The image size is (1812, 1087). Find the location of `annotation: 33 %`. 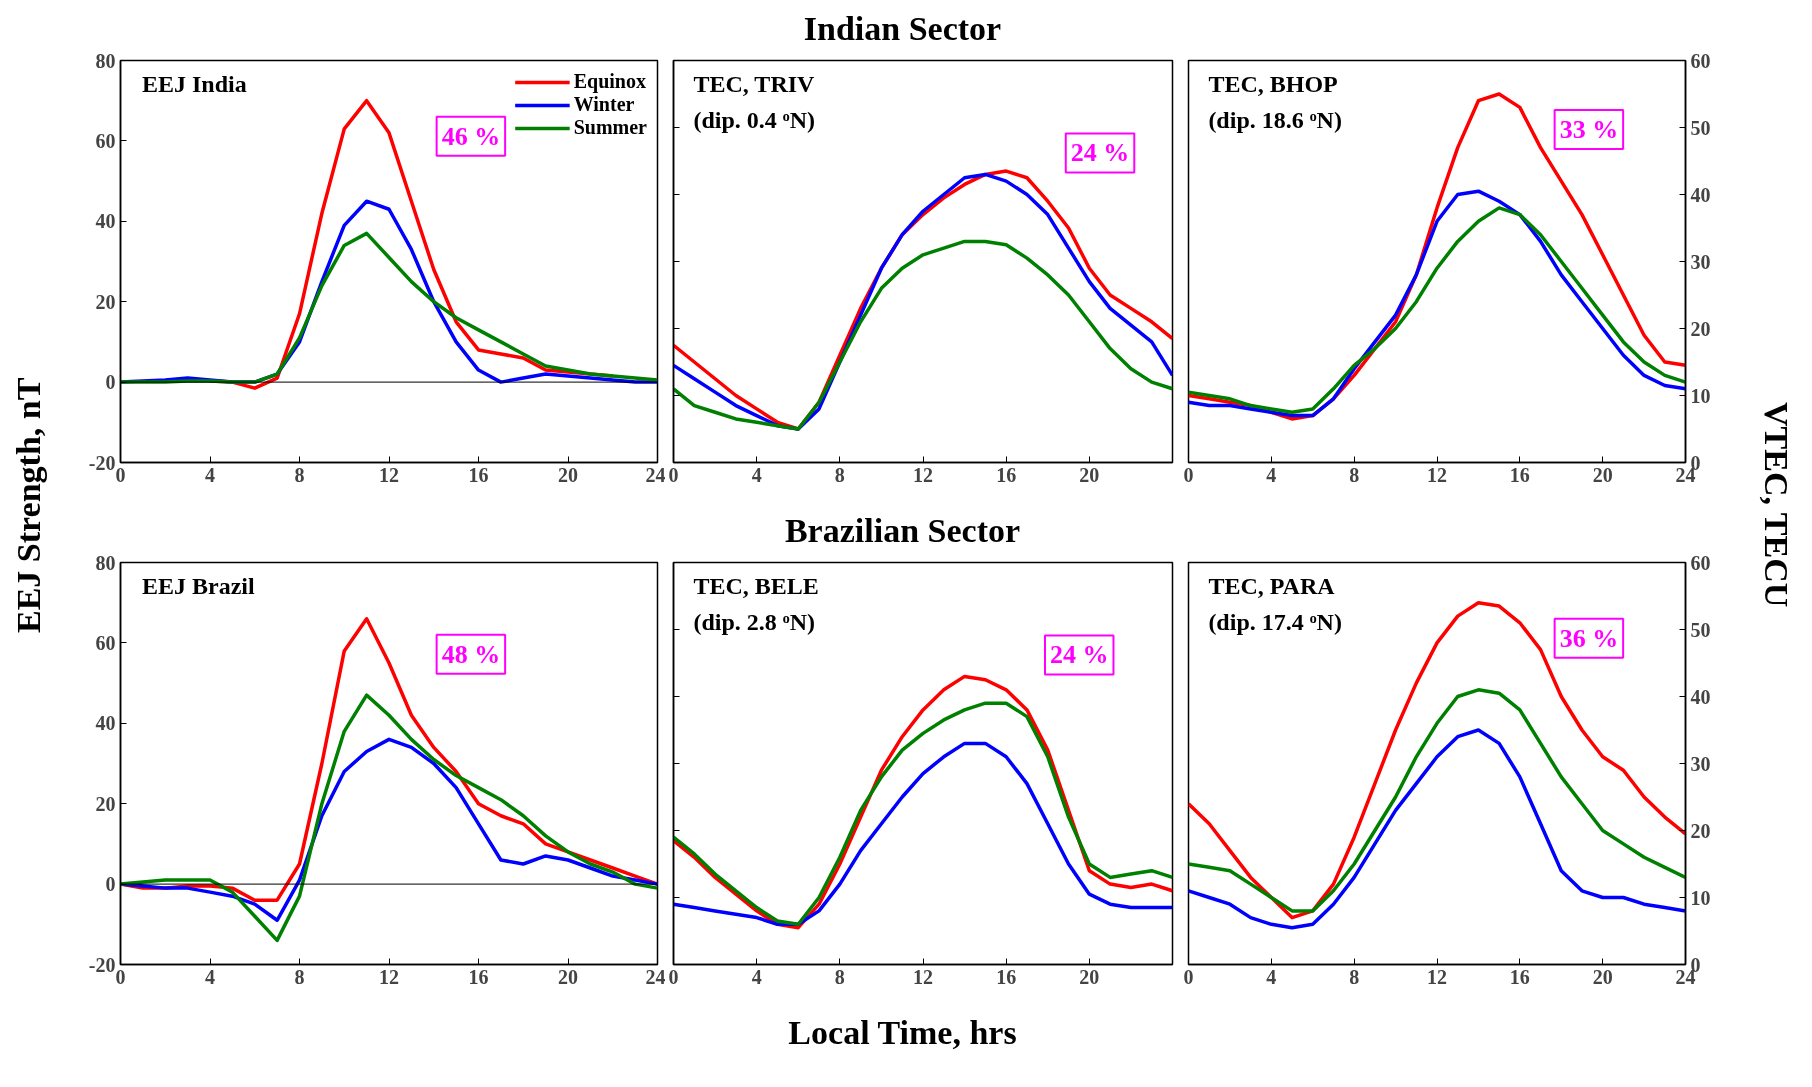

annotation: 33 % is located at coordinates (1589, 129).